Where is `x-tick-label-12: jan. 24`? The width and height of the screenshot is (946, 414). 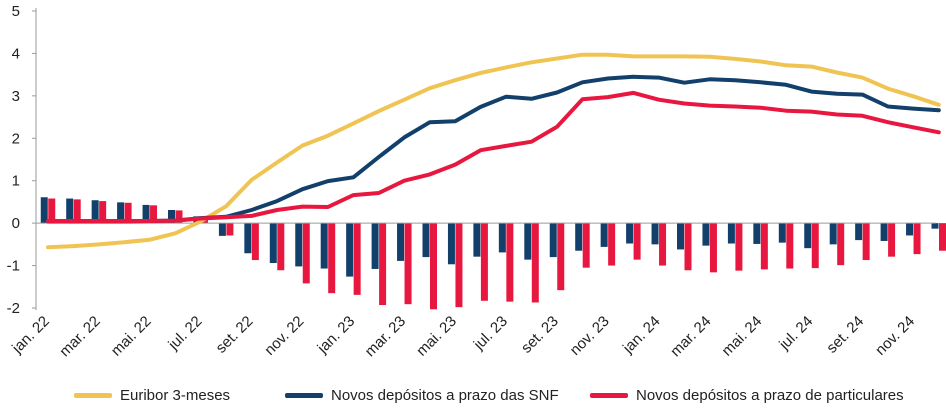
x-tick-label-12: jan. 24 is located at coordinates (641, 335).